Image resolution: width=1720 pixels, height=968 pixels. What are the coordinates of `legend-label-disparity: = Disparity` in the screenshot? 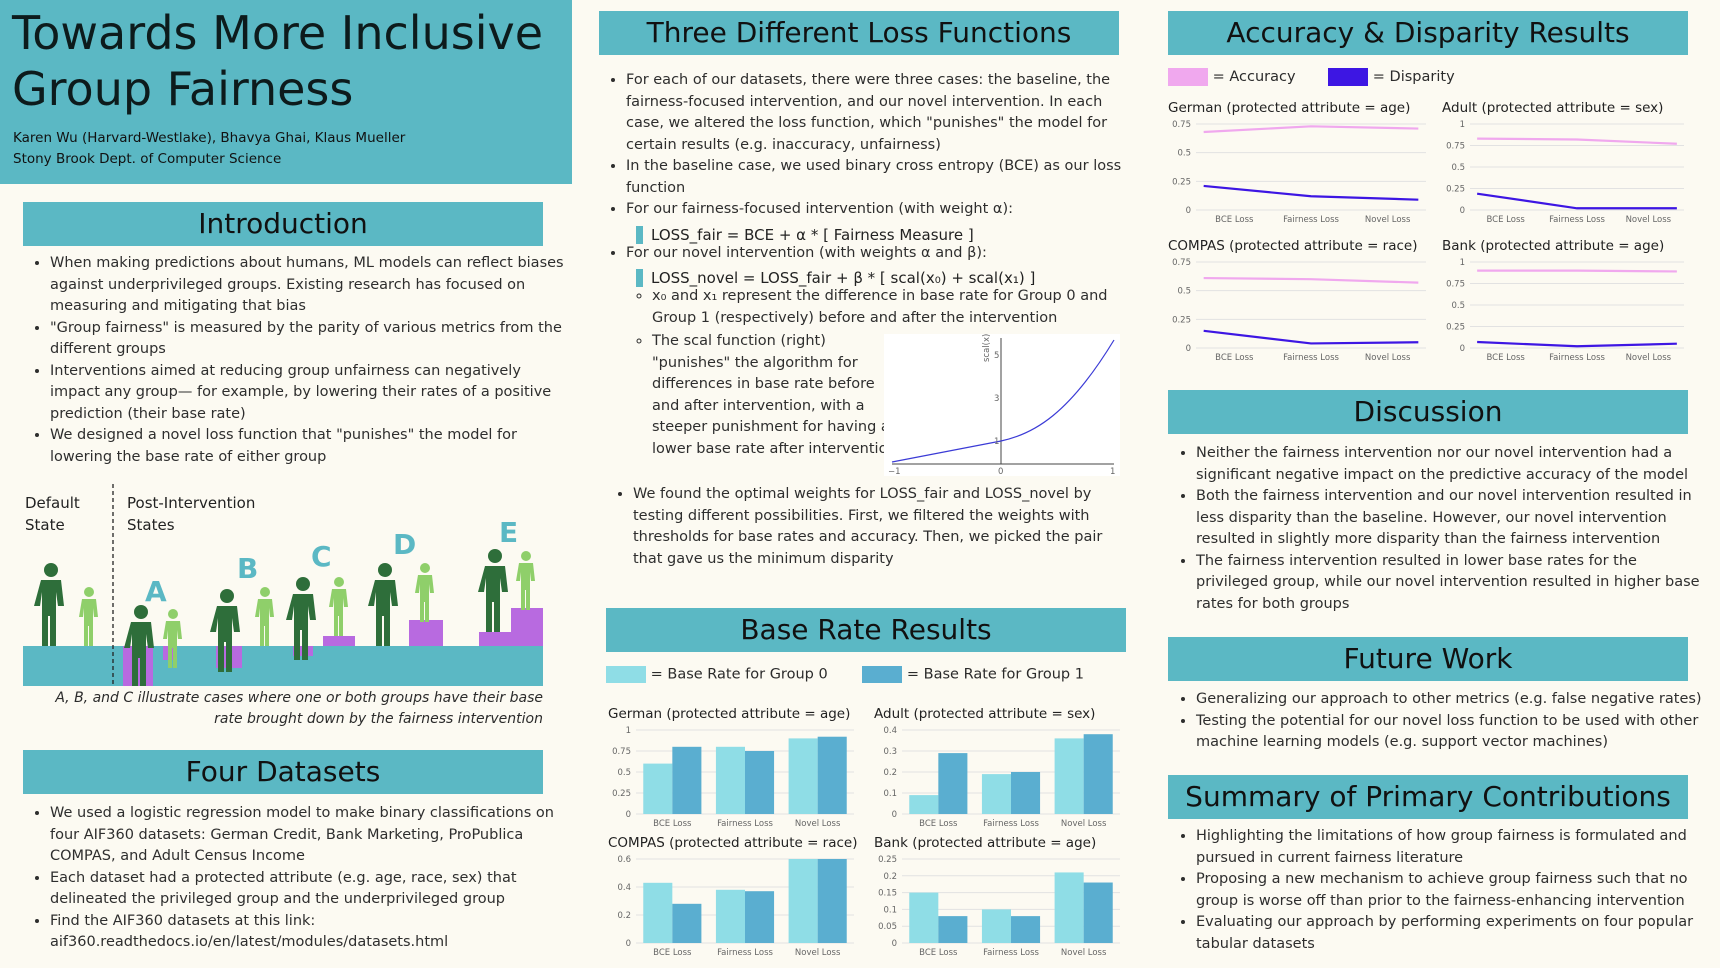 It's located at (1413, 77).